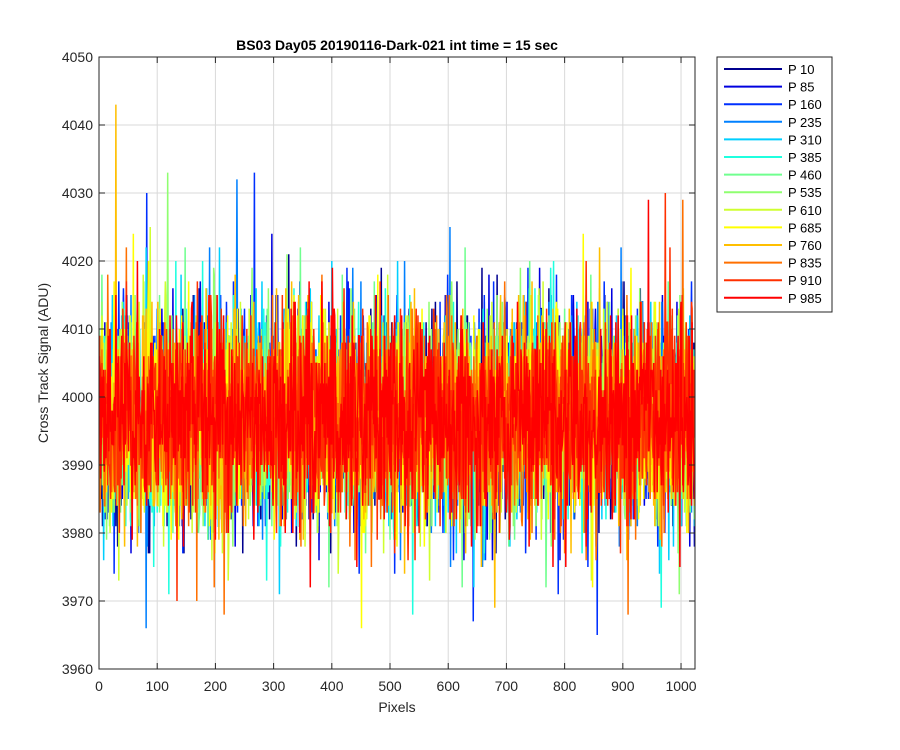 Image resolution: width=900 pixels, height=750 pixels. I want to click on x-tick-label: 400, so click(332, 686).